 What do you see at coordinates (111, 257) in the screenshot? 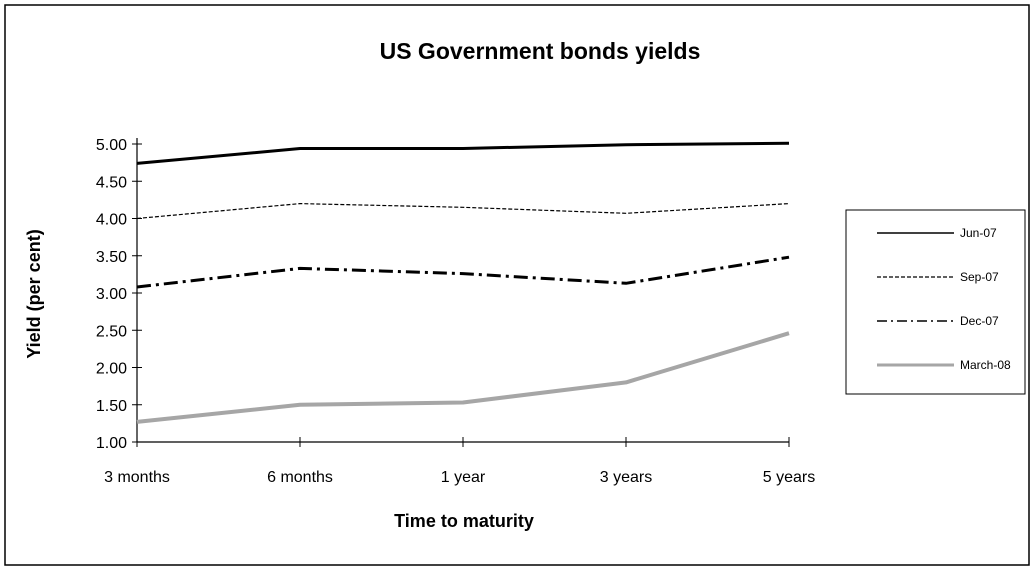
I see `y-tick-label: 3.50` at bounding box center [111, 257].